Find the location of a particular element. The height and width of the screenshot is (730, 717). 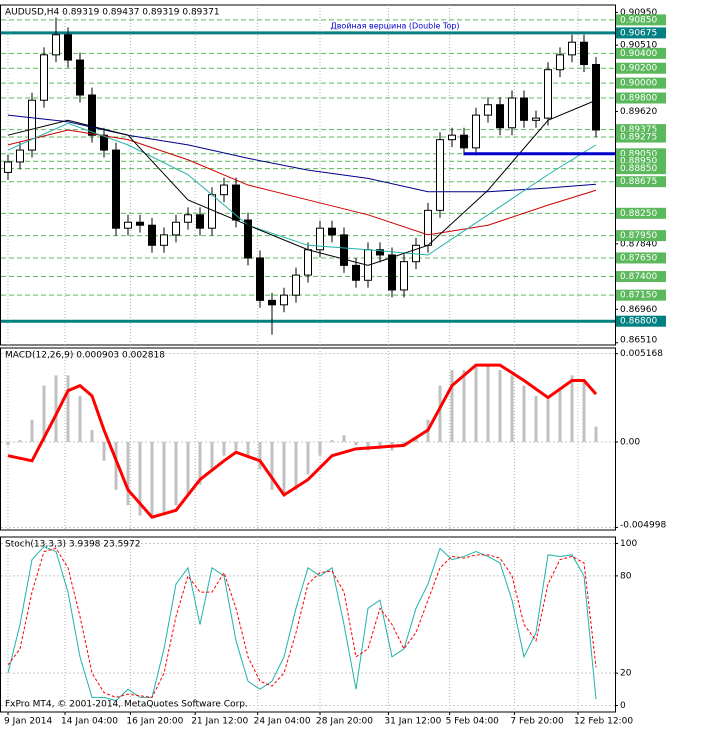

annotation: Двойная вершина (Double Top) is located at coordinates (394, 26).